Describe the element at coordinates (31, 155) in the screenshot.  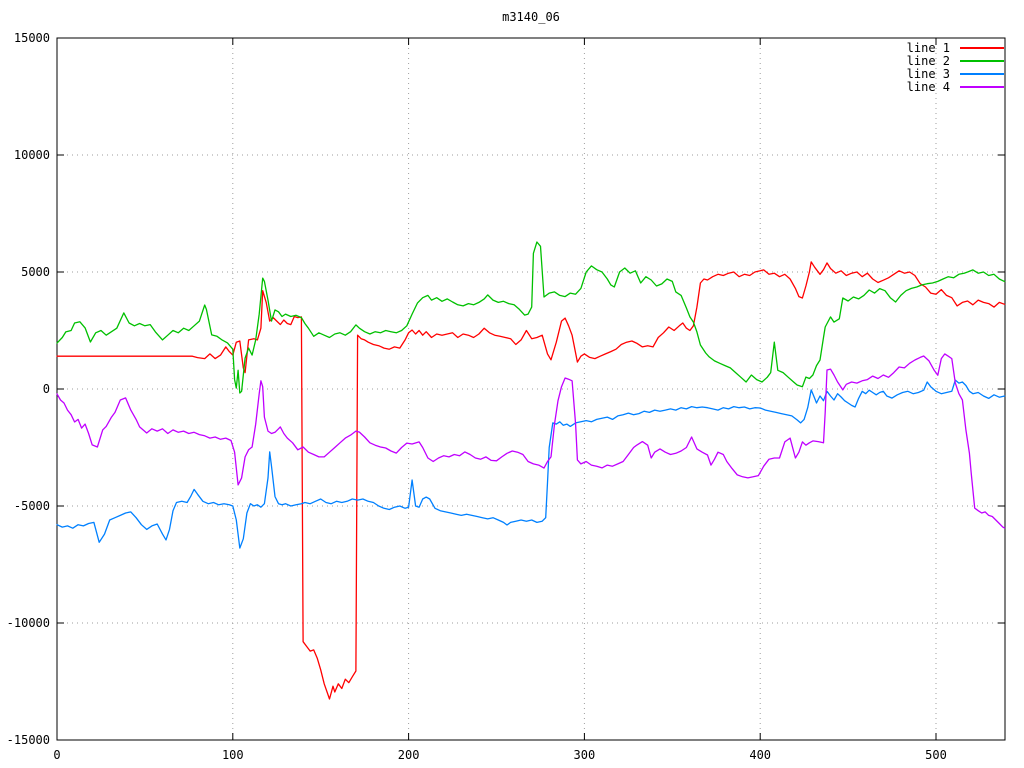
I see `y-tick-label: 10000` at that location.